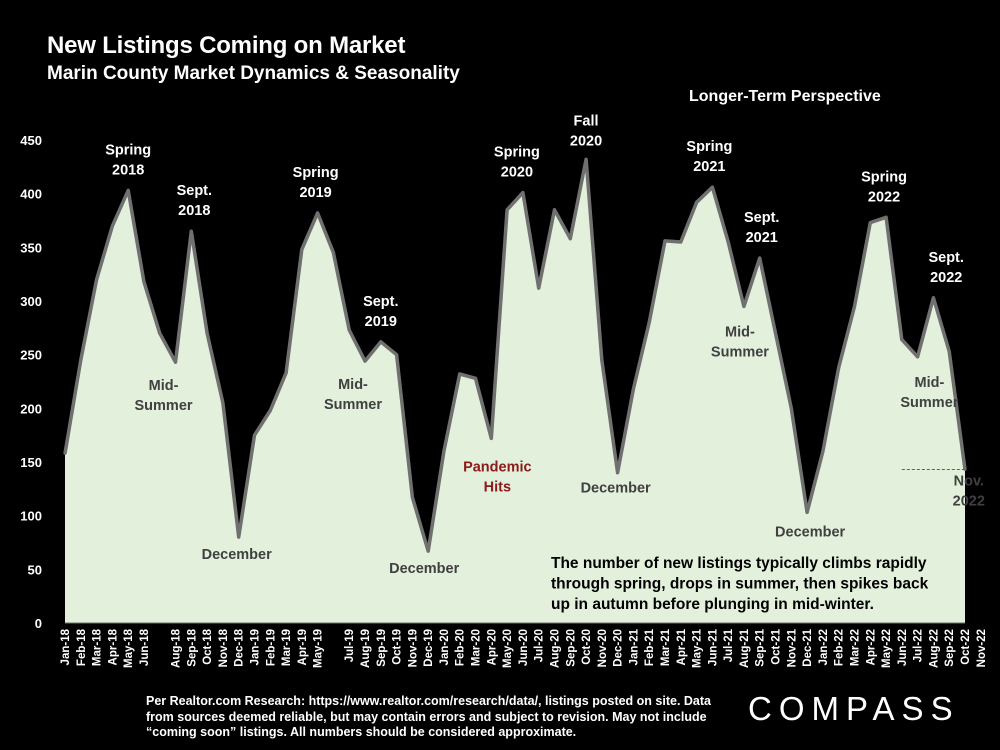  I want to click on y-tick-label: 400, so click(31, 194).